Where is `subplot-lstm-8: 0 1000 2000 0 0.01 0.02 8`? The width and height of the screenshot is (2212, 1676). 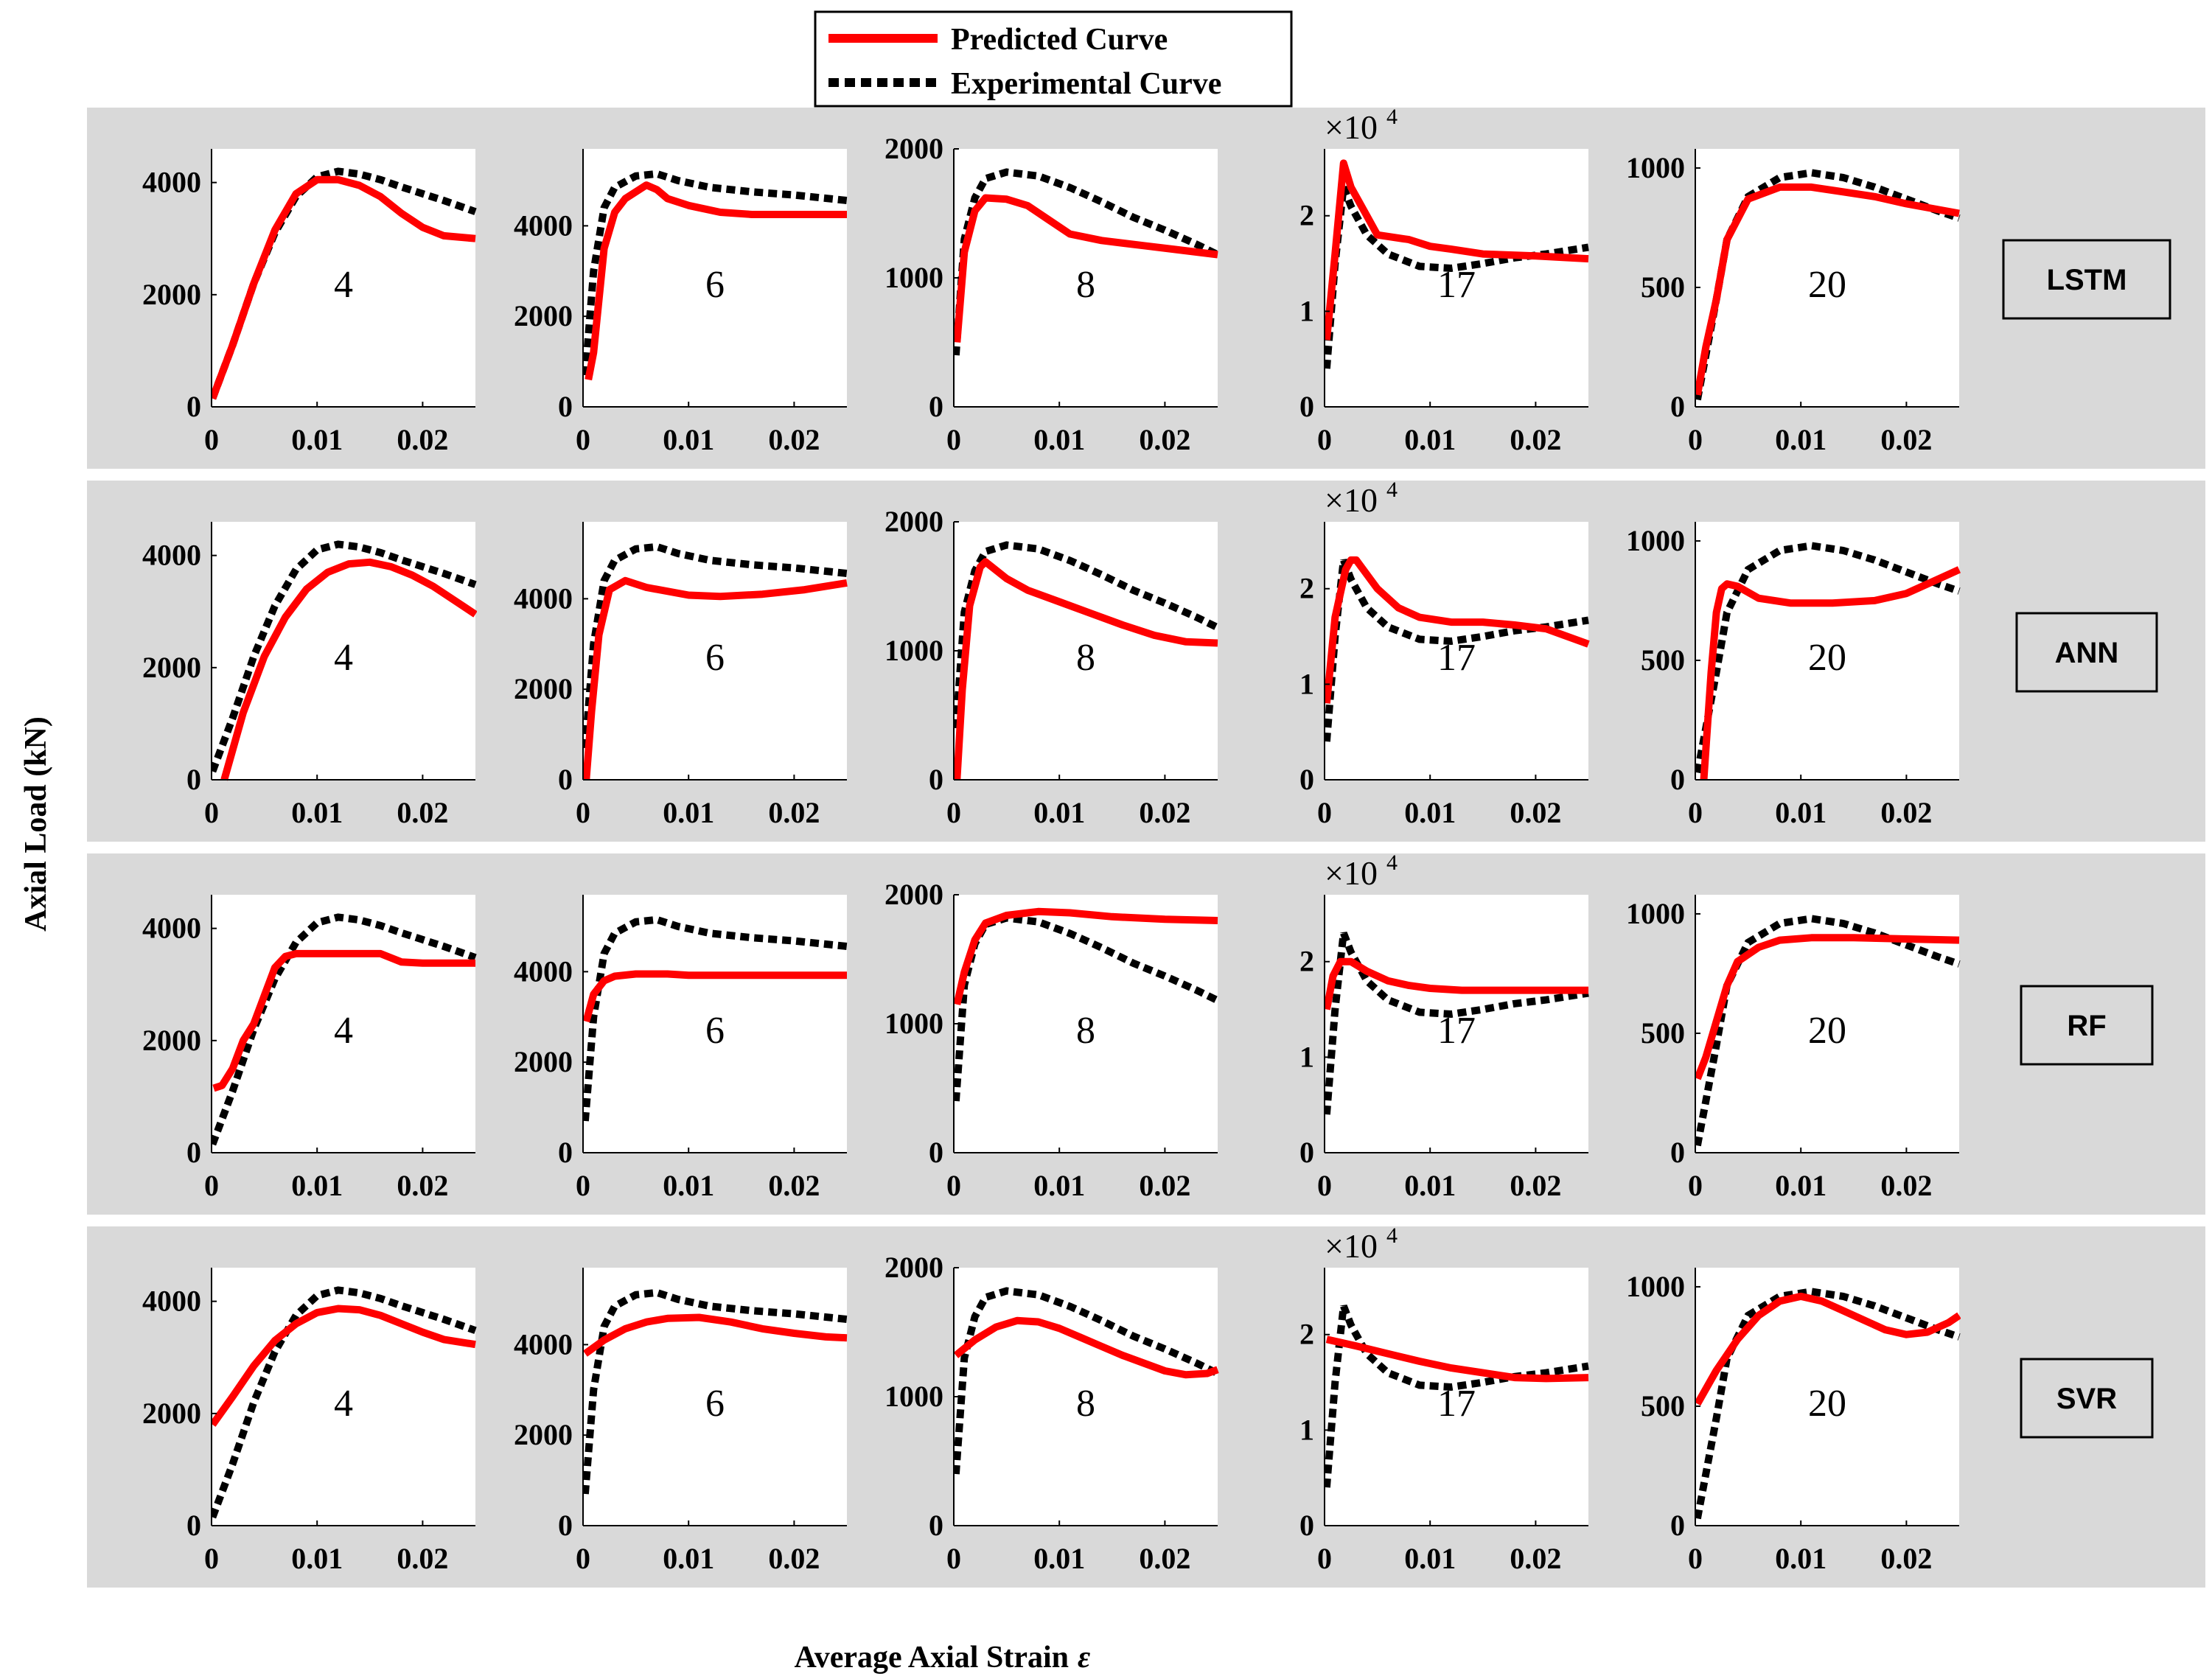
subplot-lstm-8: 0 1000 2000 0 0.01 0.02 8 is located at coordinates (1052, 294).